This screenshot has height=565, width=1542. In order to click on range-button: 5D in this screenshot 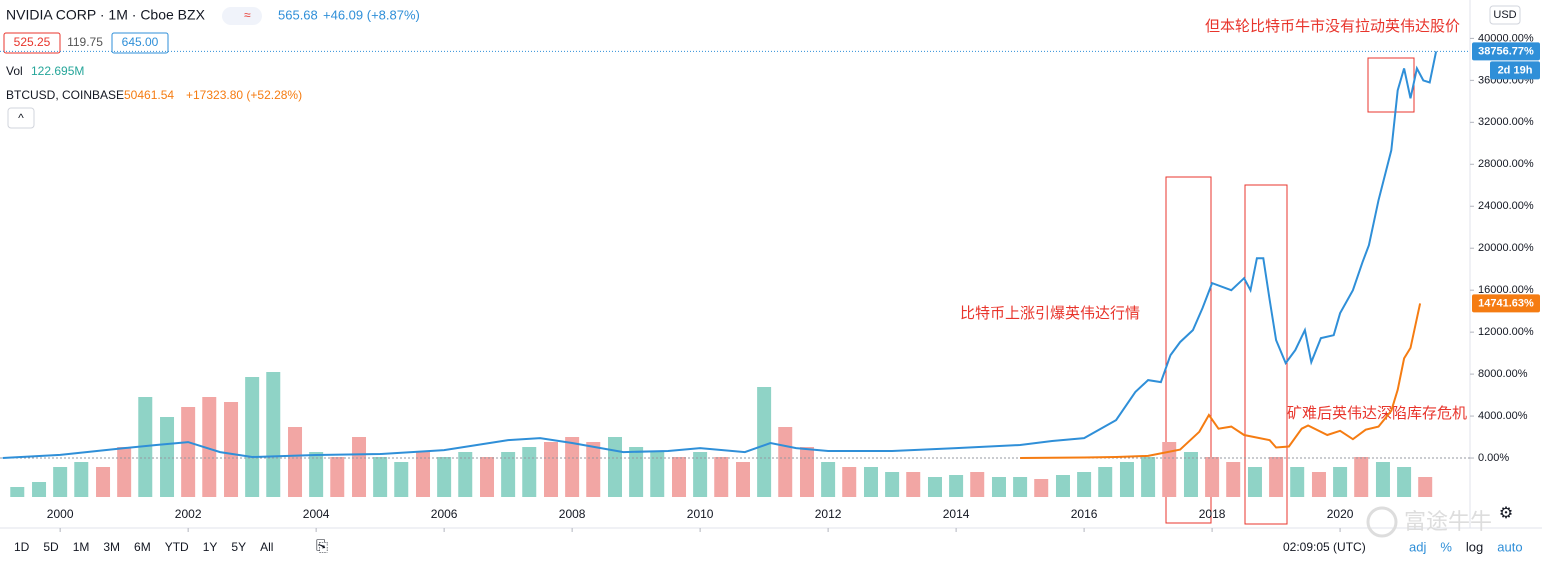, I will do `click(51, 547)`.